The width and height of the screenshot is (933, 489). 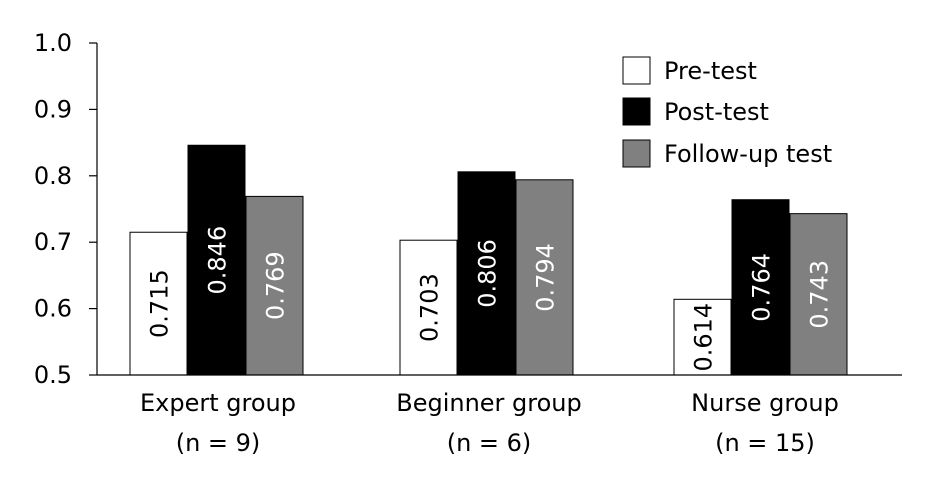 I want to click on category-n-label: (n = 15), so click(x=765, y=443).